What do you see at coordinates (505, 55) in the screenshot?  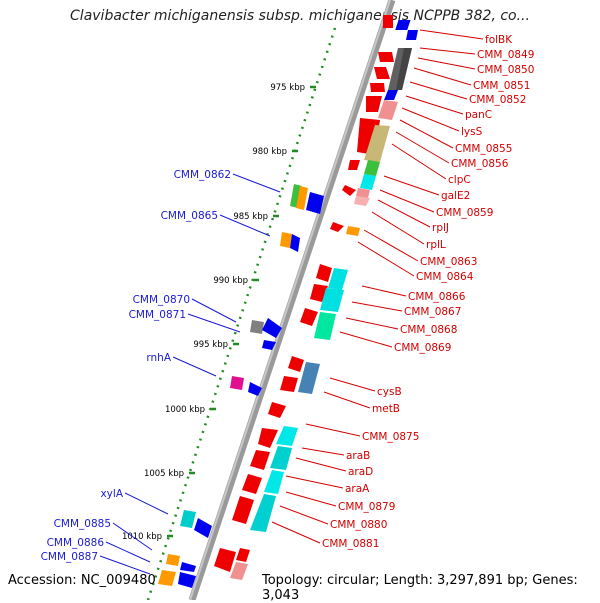 I see `gene-label: CMM_0849` at bounding box center [505, 55].